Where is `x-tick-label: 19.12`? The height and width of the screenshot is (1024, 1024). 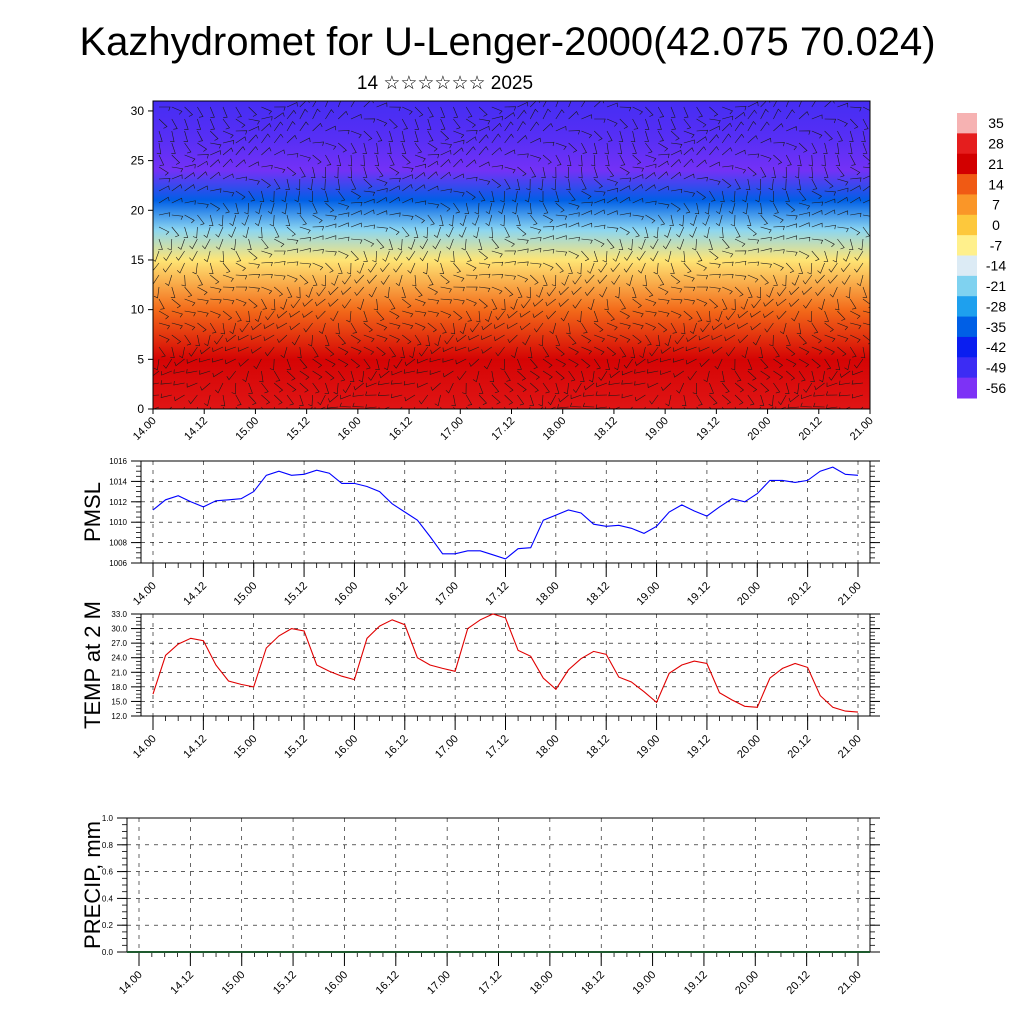
x-tick-label: 19.12 is located at coordinates (699, 747).